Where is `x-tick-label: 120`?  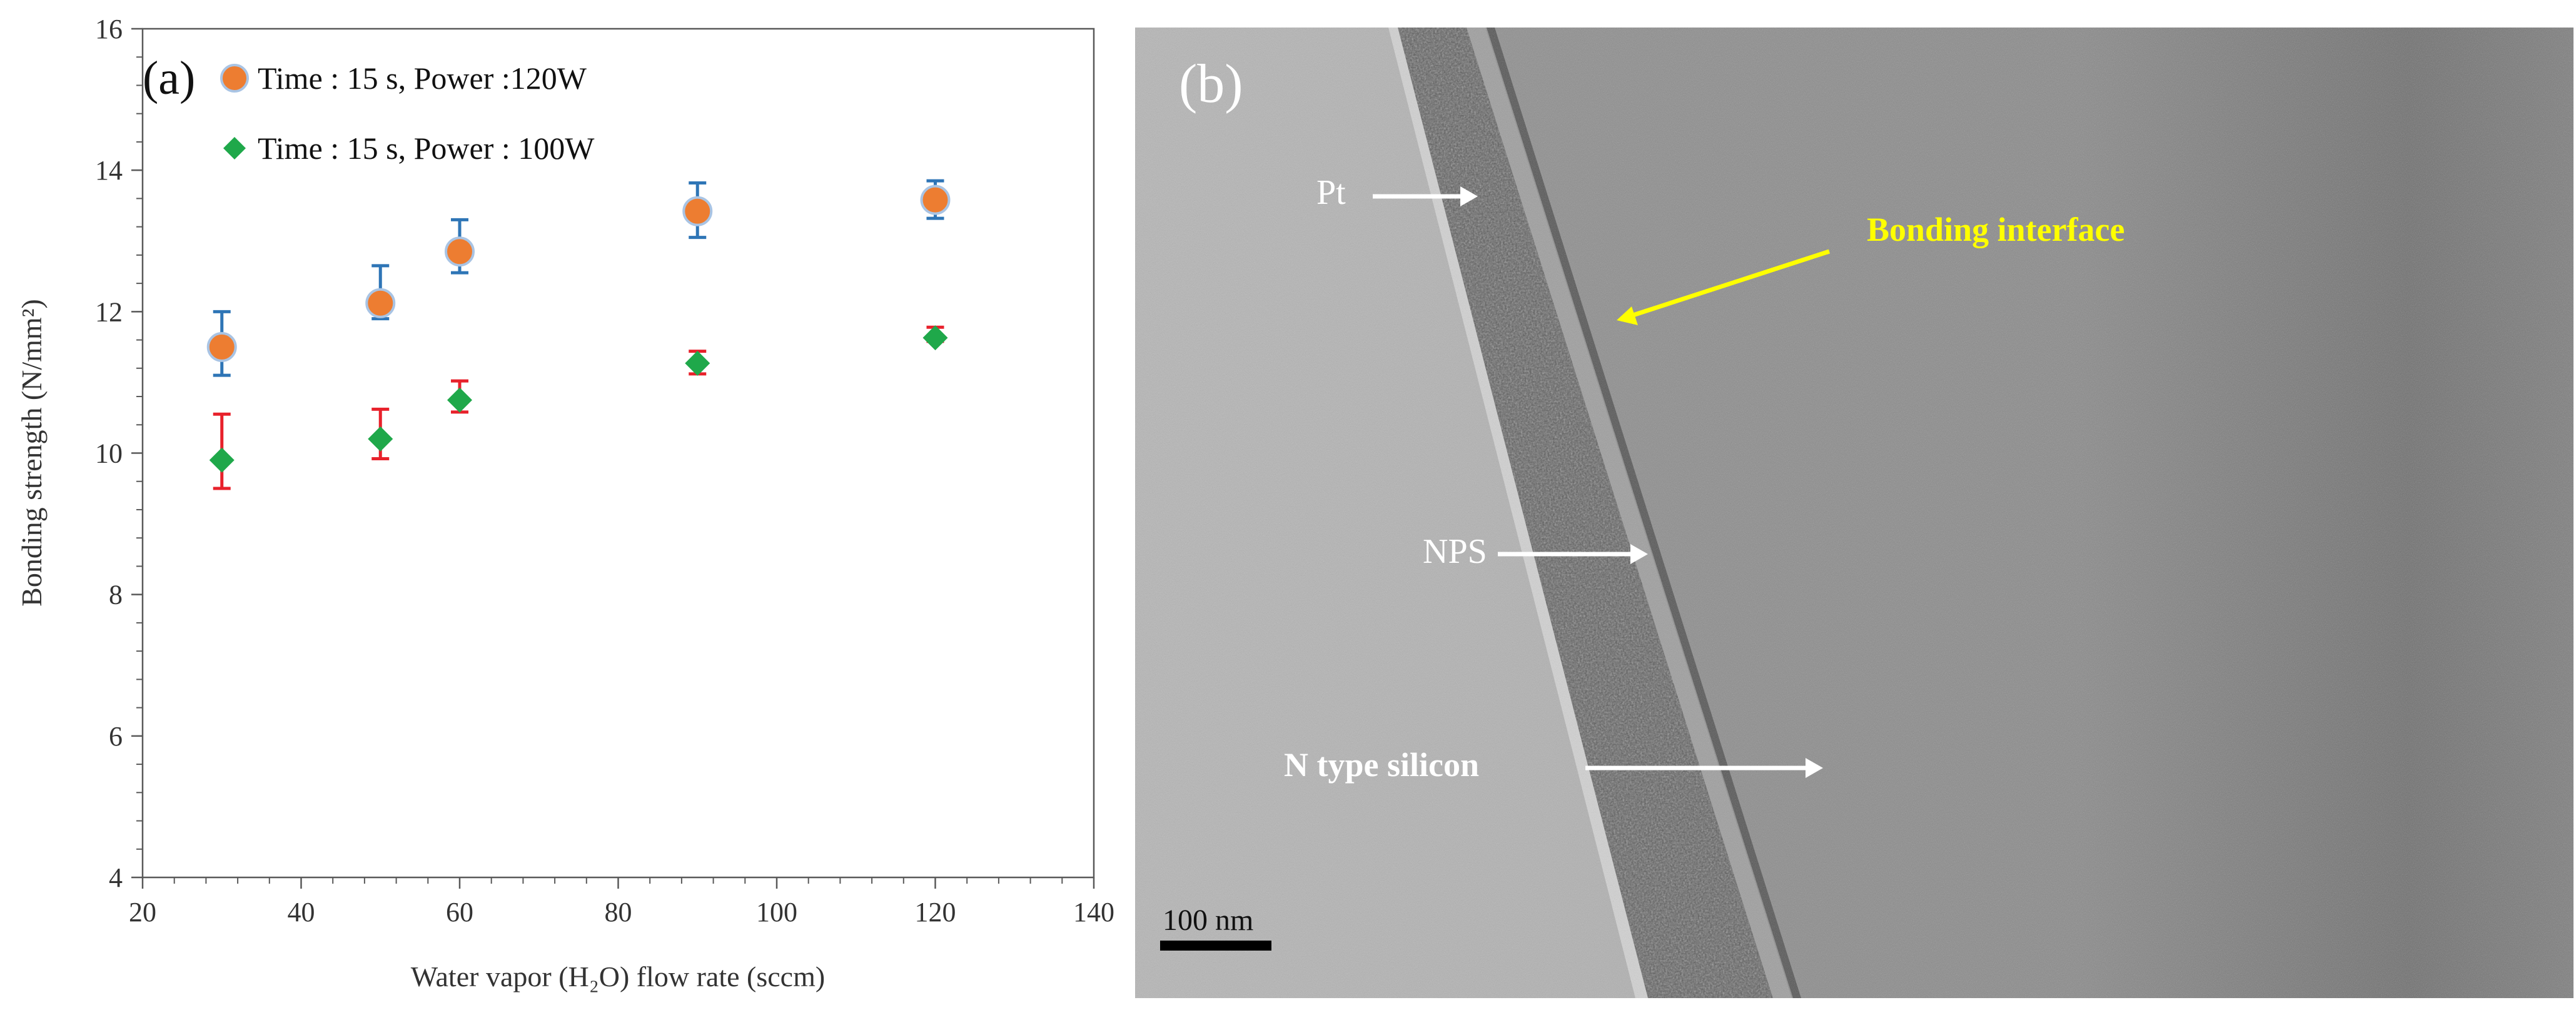
x-tick-label: 120 is located at coordinates (936, 912).